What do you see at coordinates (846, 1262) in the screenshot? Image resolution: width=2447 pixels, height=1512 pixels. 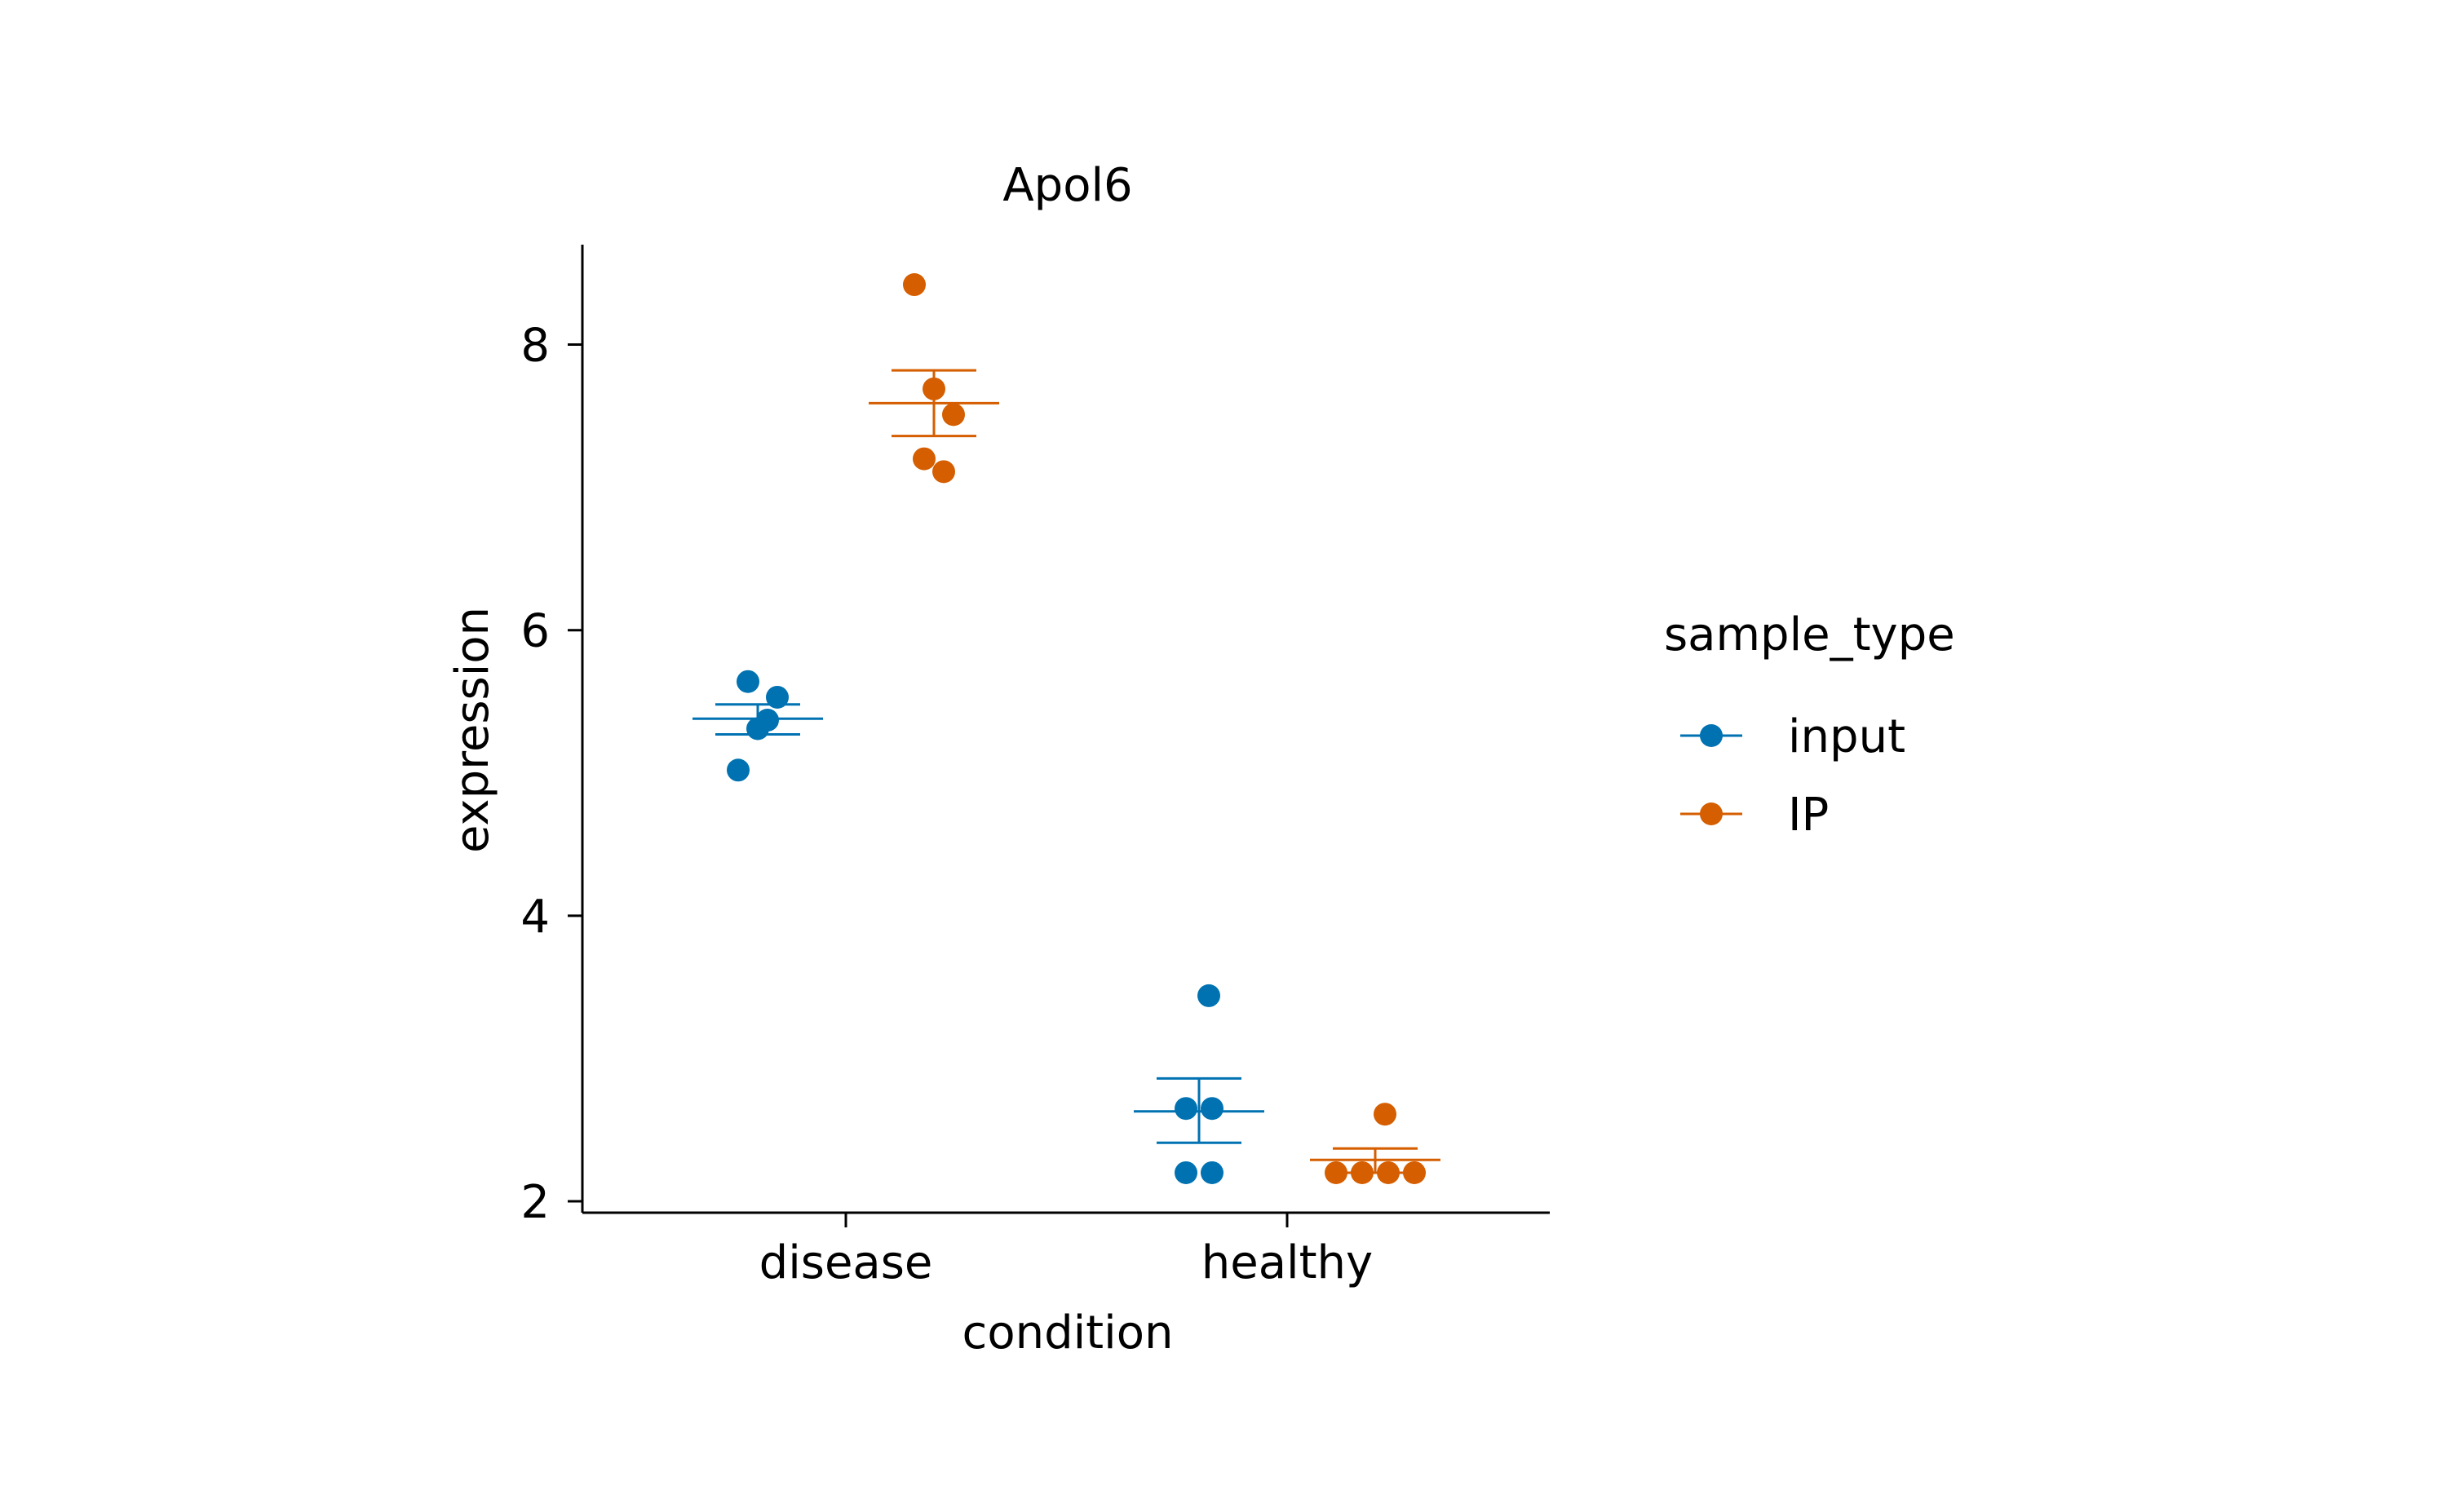 I see `x-tick-label: disease` at bounding box center [846, 1262].